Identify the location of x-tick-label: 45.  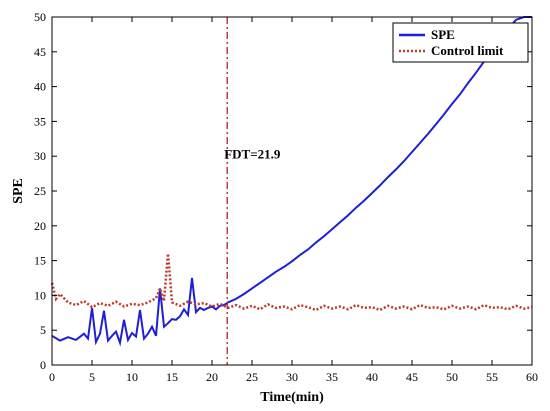
(412, 377).